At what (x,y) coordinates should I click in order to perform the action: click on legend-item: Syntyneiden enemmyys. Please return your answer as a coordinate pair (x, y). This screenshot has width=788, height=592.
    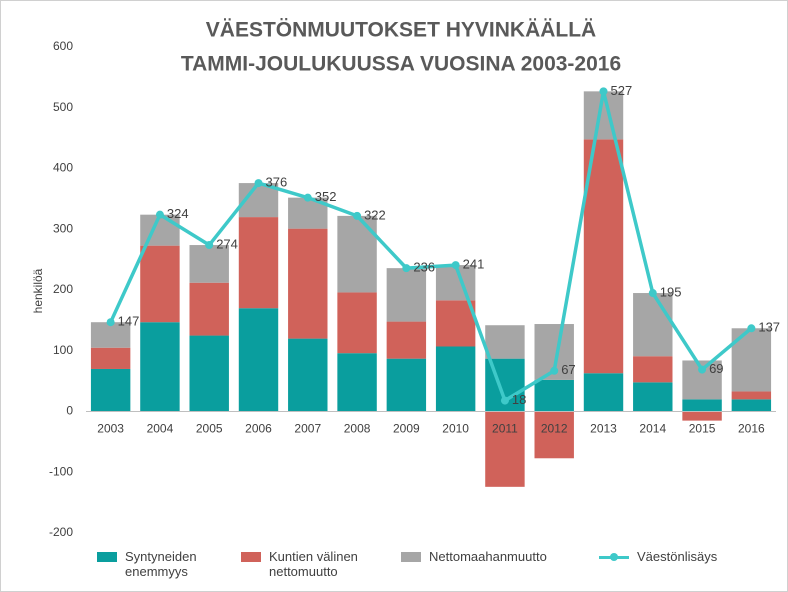
    Looking at the image, I should click on (152, 564).